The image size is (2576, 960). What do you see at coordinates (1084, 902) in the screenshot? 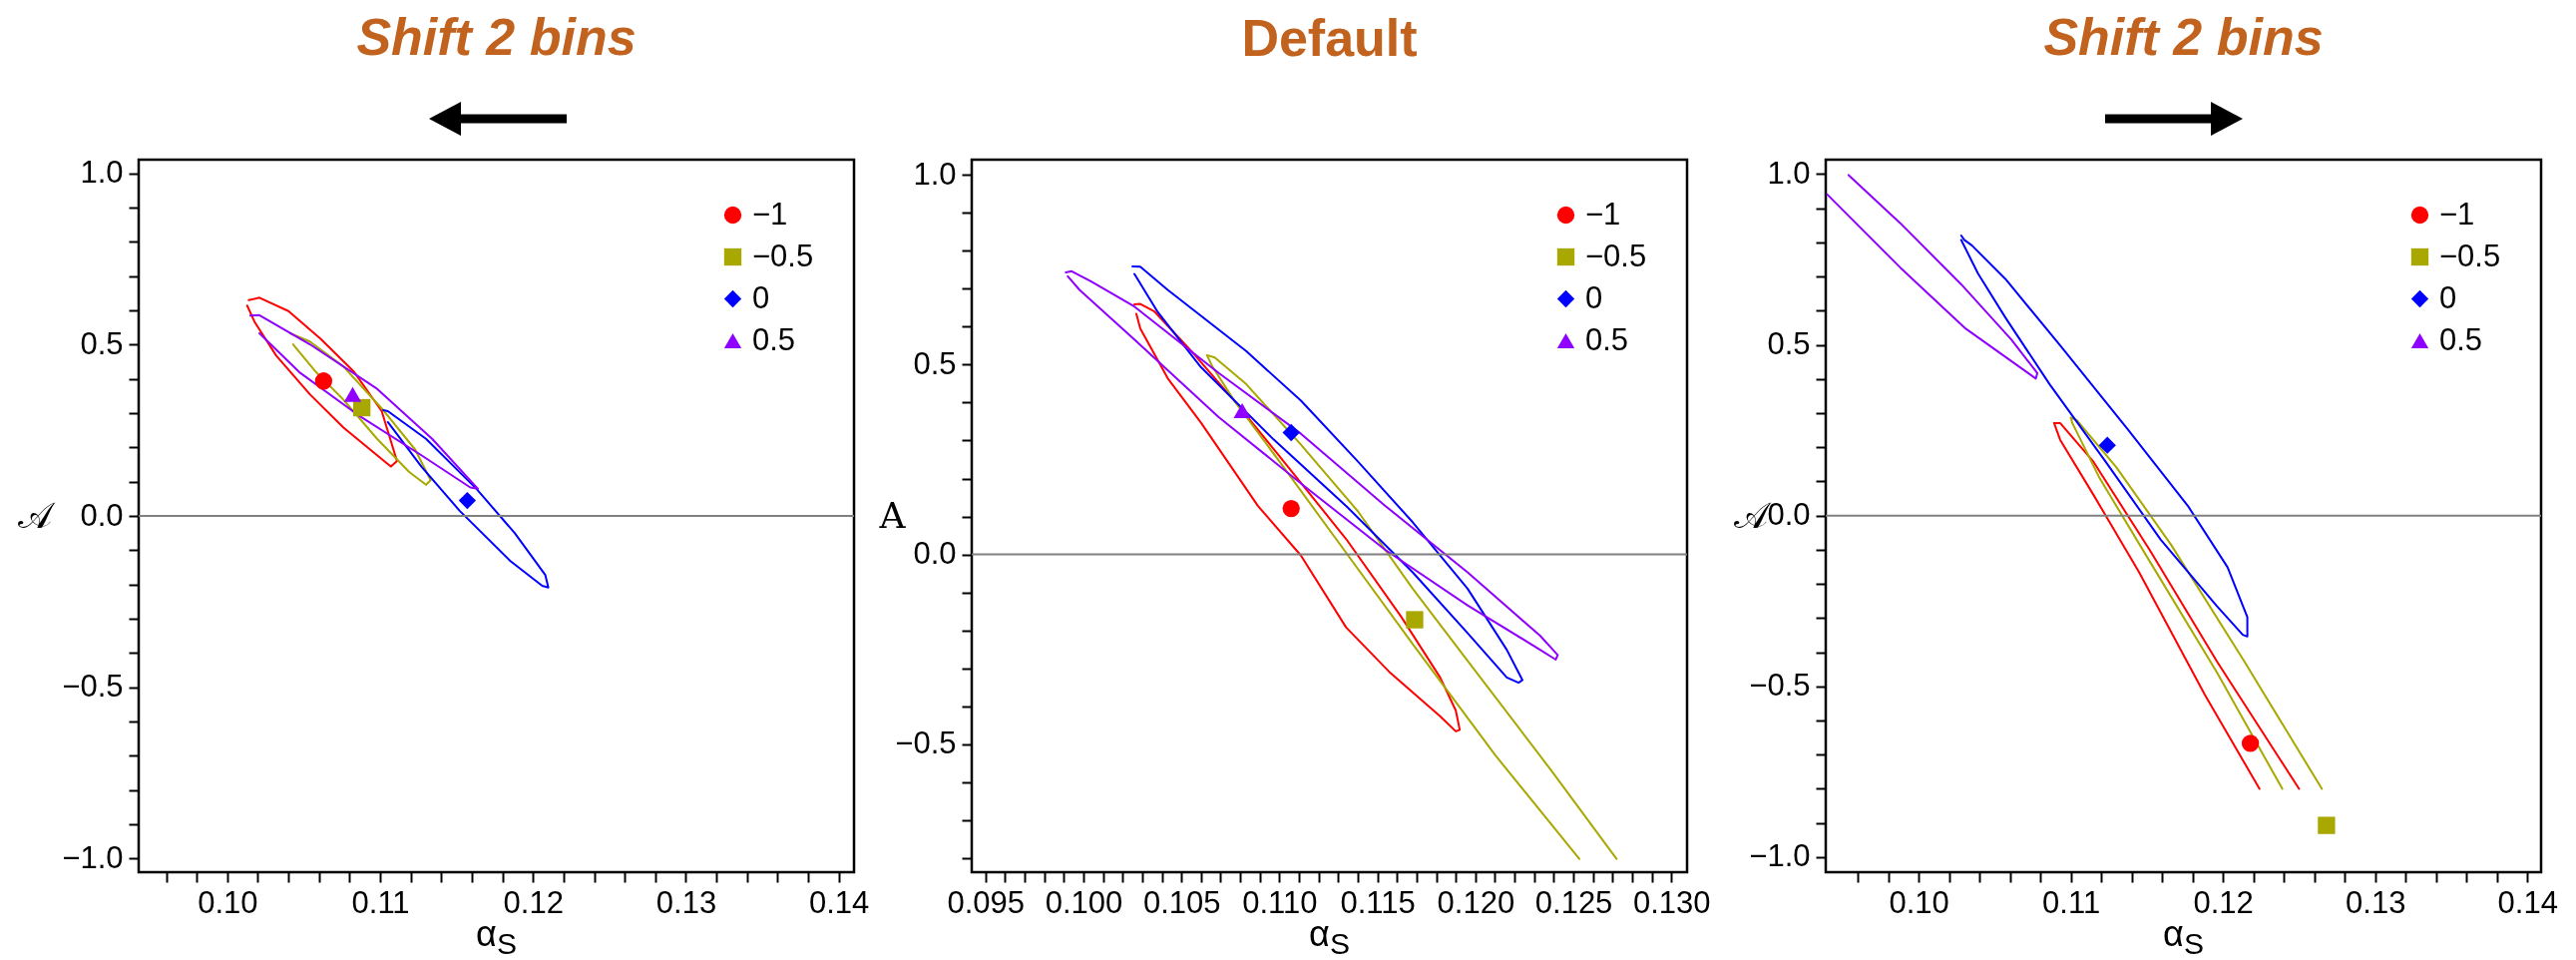
I see `x-tick-label: 0.100` at bounding box center [1084, 902].